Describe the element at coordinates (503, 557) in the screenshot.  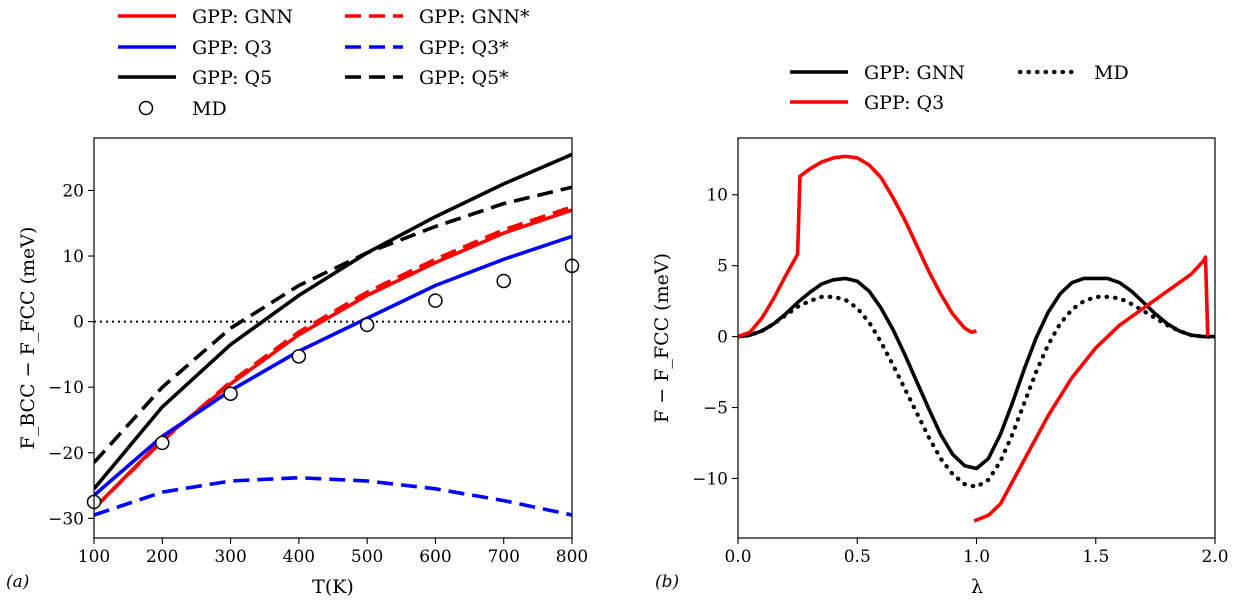
I see `x-tick-label: 700` at that location.